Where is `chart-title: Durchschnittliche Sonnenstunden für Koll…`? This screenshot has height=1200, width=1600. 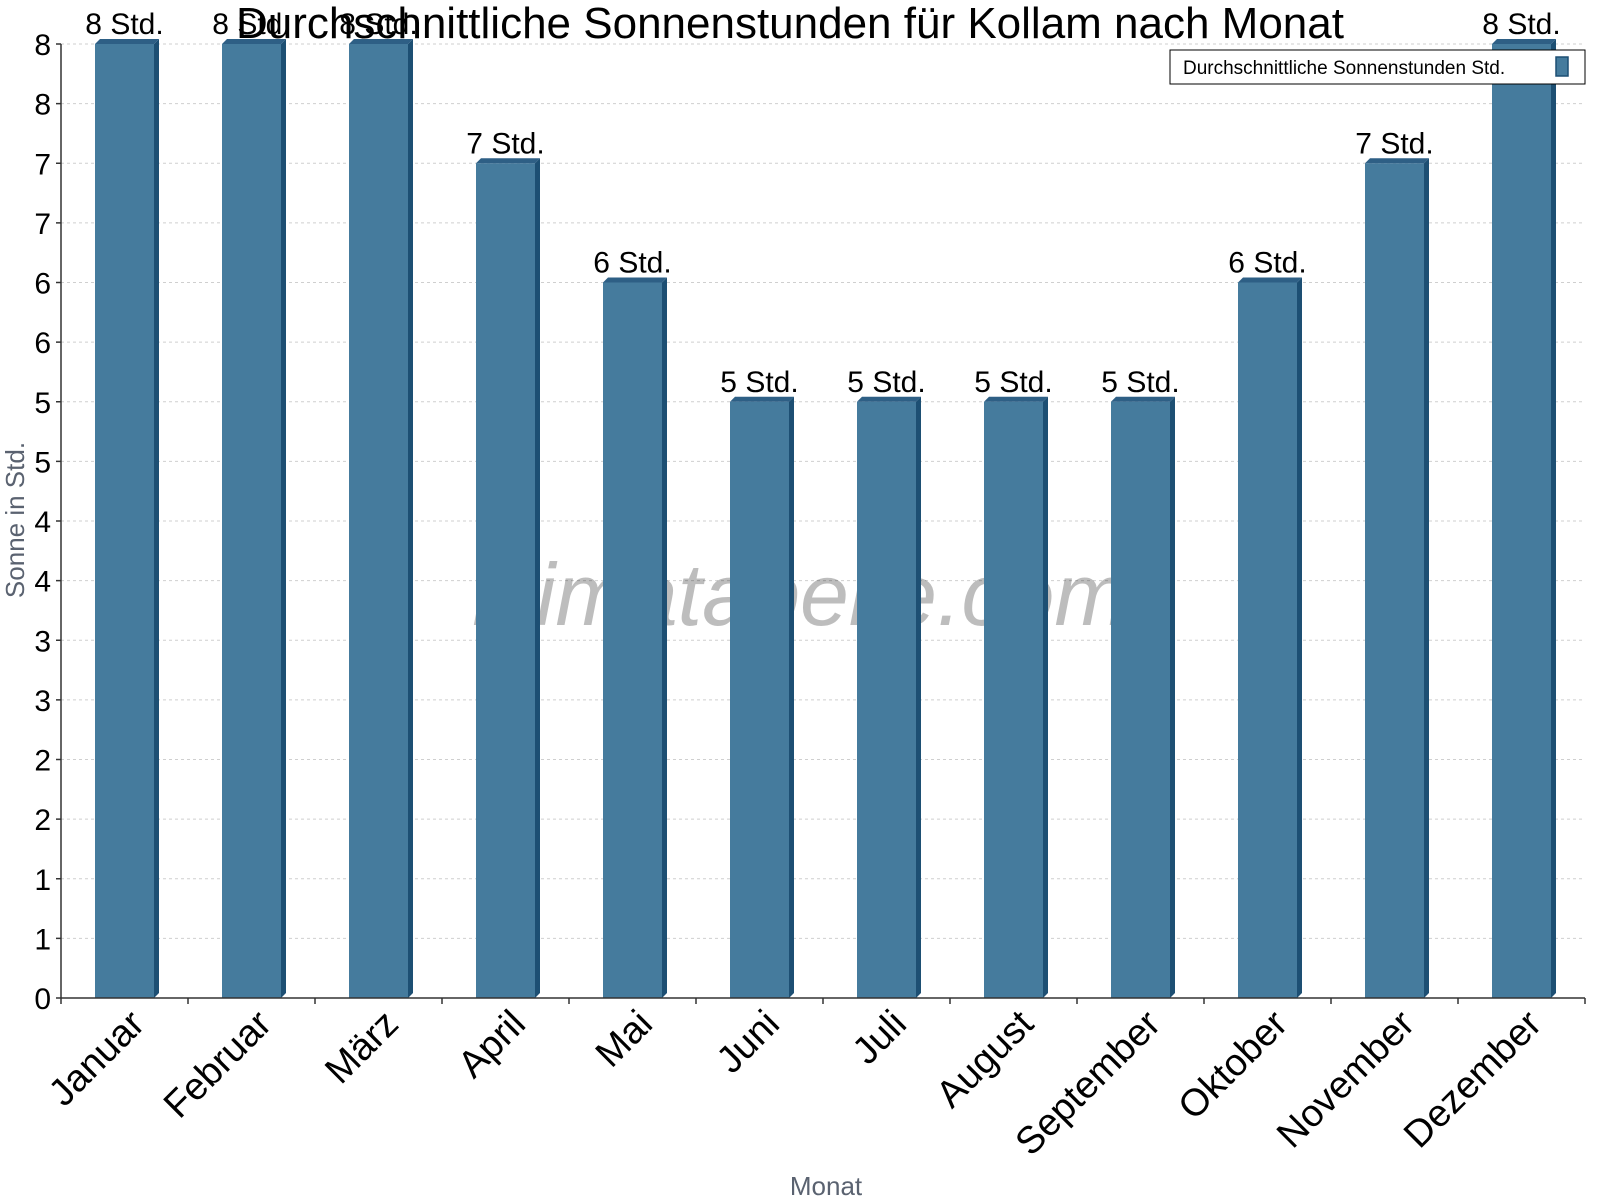 chart-title: Durchschnittliche Sonnenstunden für Koll… is located at coordinates (790, 24).